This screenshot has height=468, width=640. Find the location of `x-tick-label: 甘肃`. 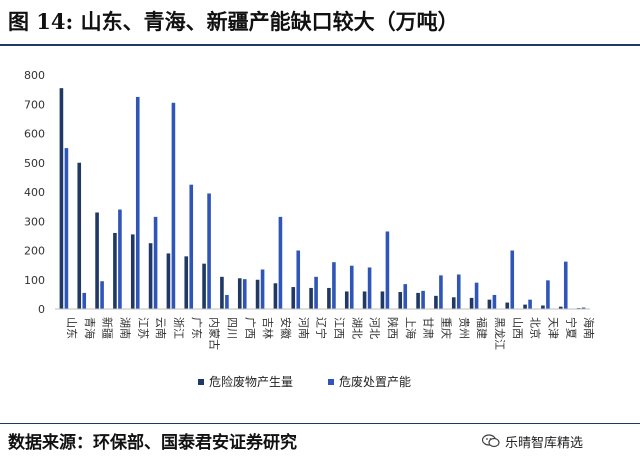

x-tick-label: 甘肃 is located at coordinates (428, 328).